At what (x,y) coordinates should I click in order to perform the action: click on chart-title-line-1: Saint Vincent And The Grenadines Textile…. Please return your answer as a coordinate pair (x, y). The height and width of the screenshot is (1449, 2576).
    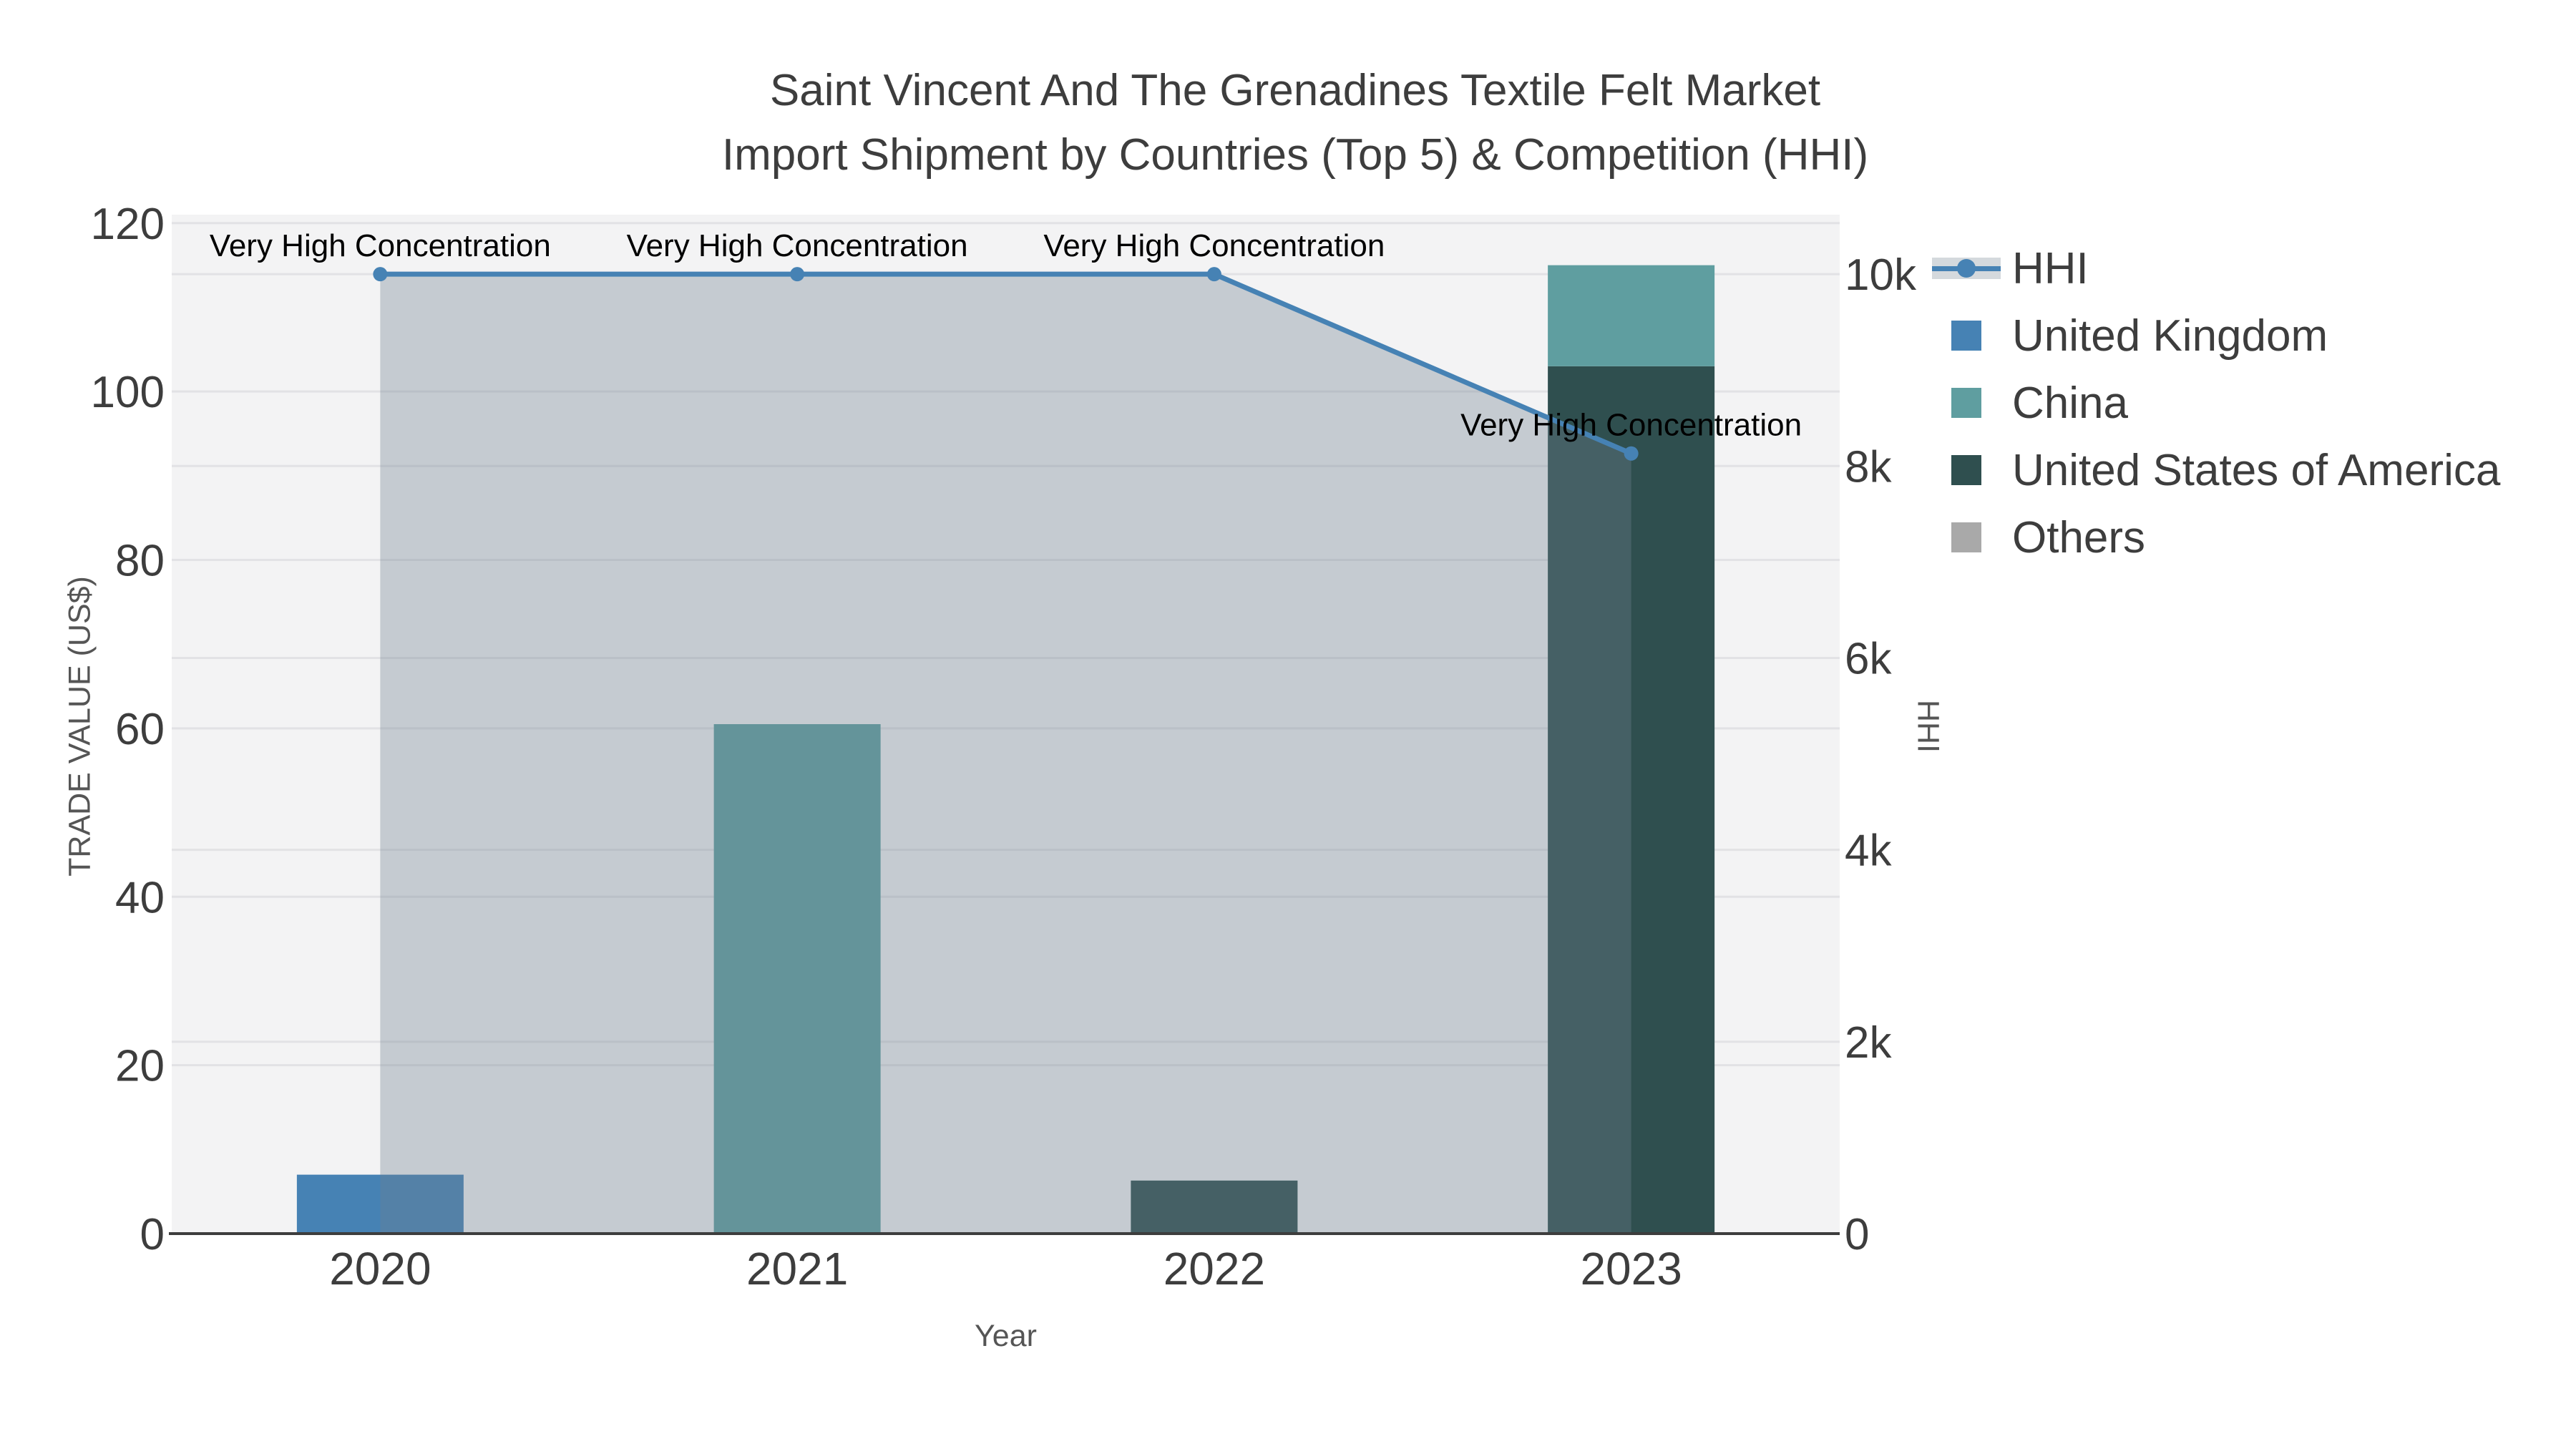
    Looking at the image, I should click on (1295, 90).